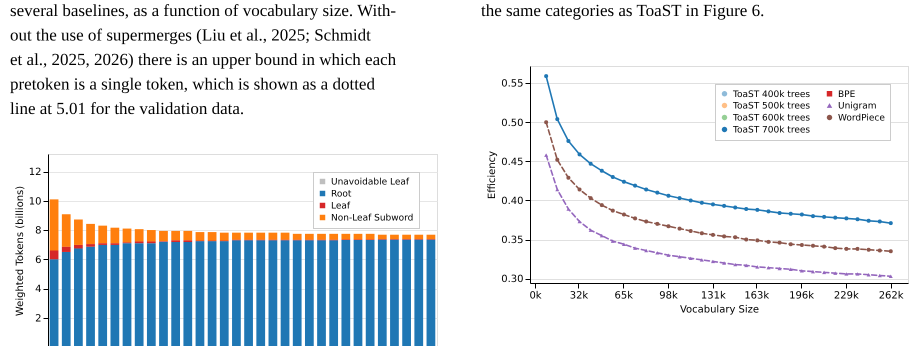 This screenshot has height=346, width=916. I want to click on x-axis-title: Vocabulary Size, so click(720, 310).